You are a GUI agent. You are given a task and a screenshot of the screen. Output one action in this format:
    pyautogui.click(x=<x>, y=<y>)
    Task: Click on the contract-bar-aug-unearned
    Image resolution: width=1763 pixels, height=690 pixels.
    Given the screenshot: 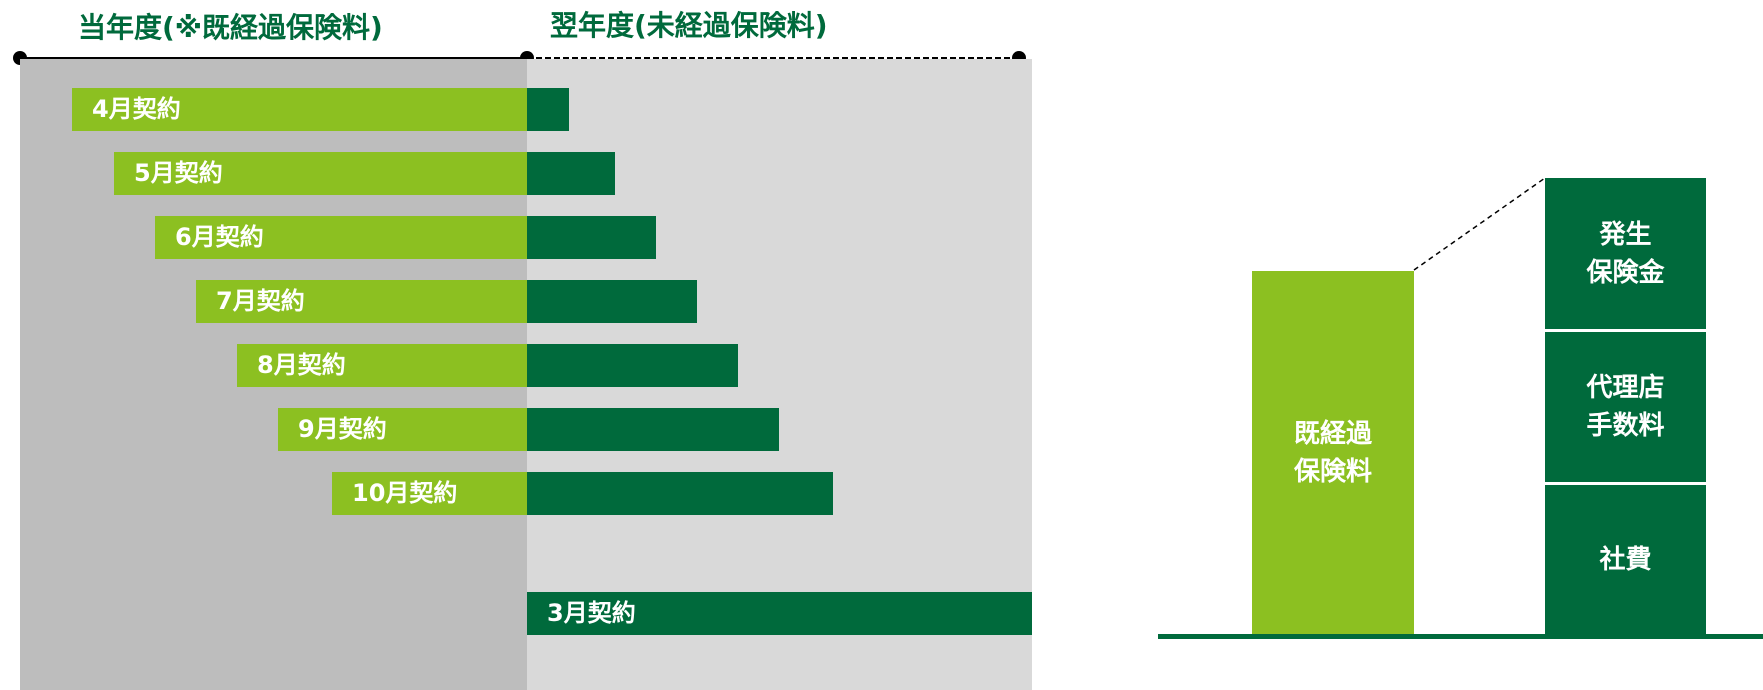 What is the action you would take?
    pyautogui.click(x=632, y=365)
    